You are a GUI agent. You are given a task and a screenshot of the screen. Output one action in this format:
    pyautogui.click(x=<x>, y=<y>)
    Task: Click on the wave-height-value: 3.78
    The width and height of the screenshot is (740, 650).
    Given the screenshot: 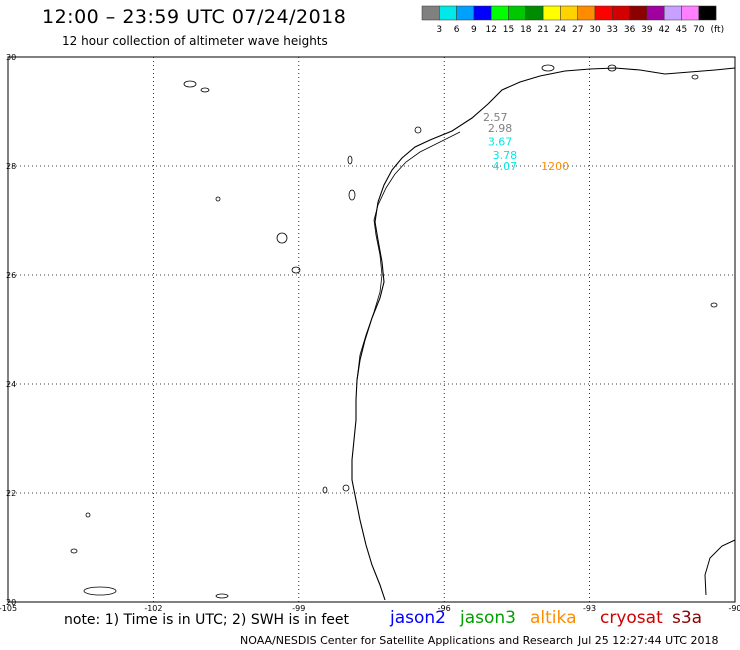 What is the action you would take?
    pyautogui.click(x=505, y=155)
    